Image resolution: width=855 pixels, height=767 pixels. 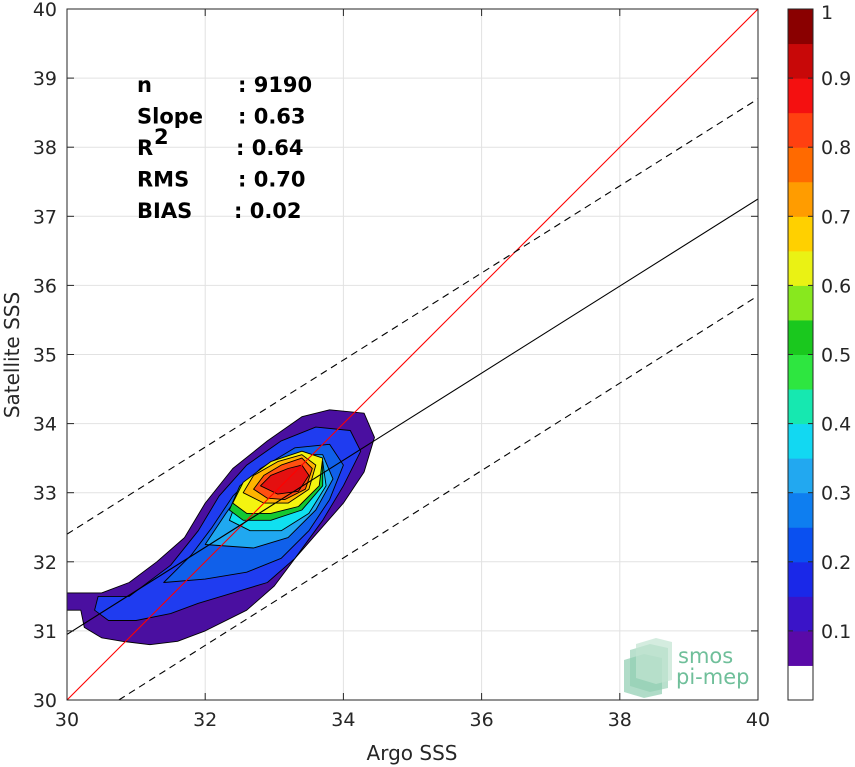 What do you see at coordinates (45, 494) in the screenshot?
I see `y-tick-label-3: 33` at bounding box center [45, 494].